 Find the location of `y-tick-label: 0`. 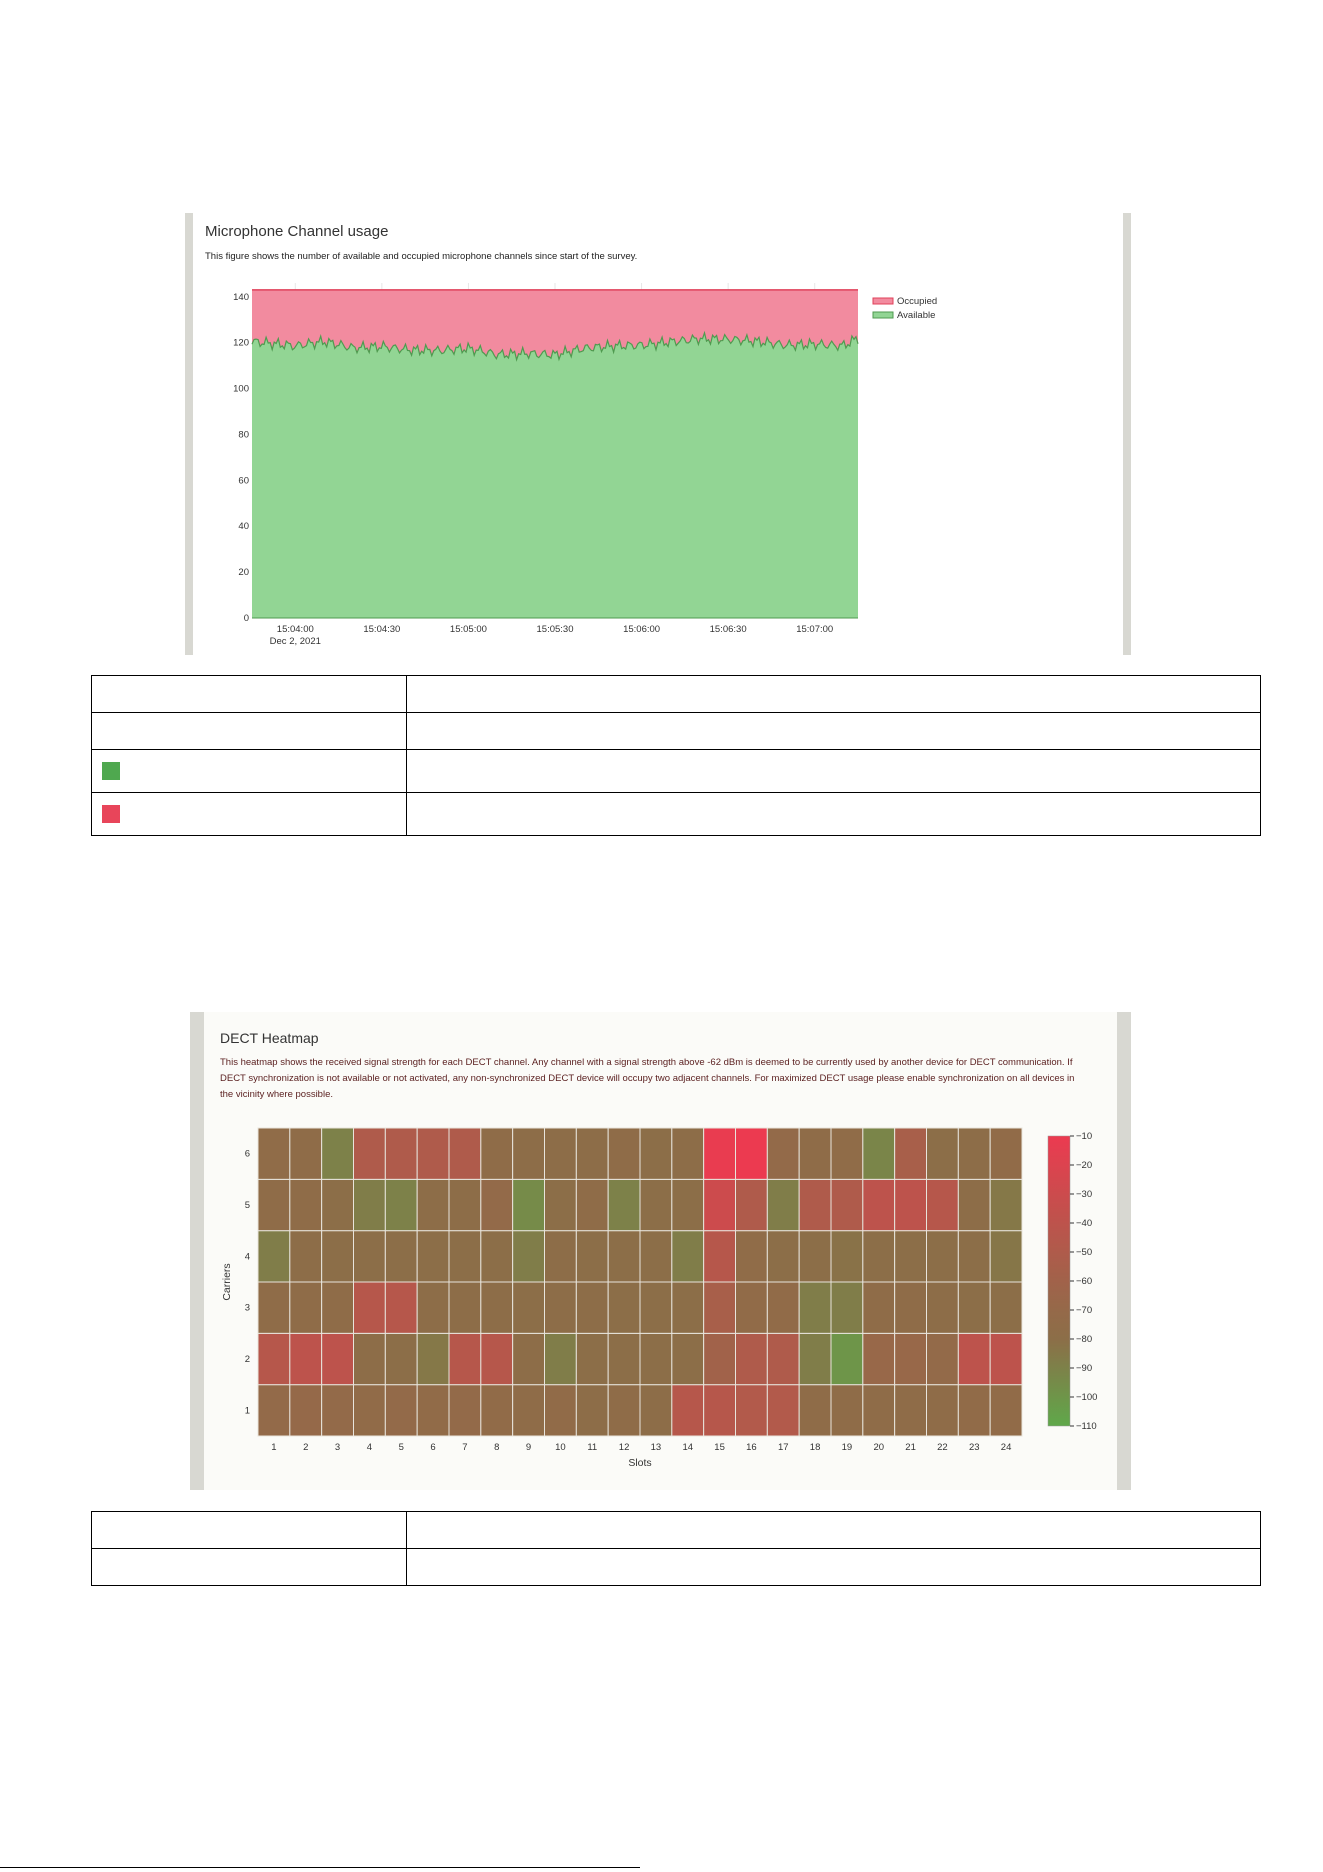

y-tick-label: 0 is located at coordinates (246, 618).